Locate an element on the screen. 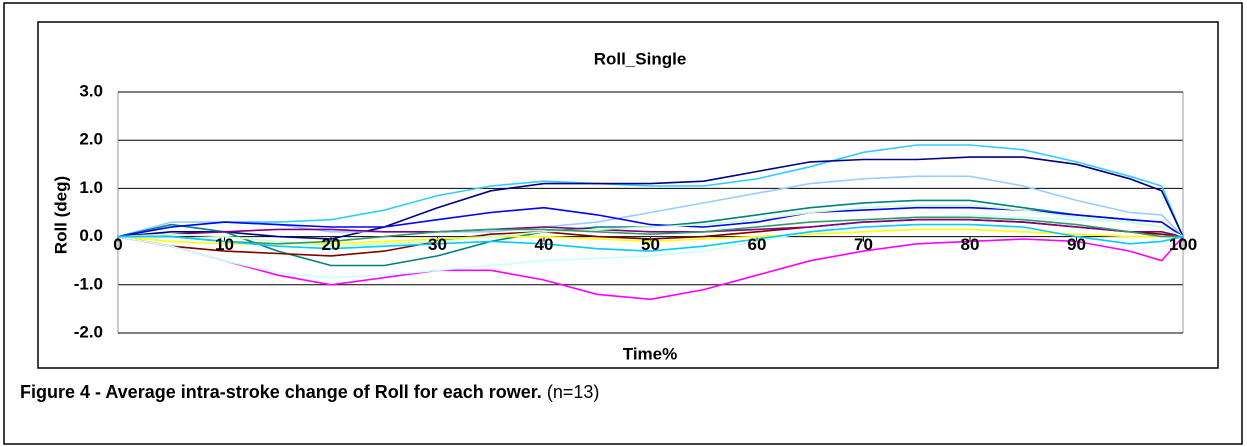 This screenshot has width=1247, height=447. x-tick-label: 30 is located at coordinates (437, 244).